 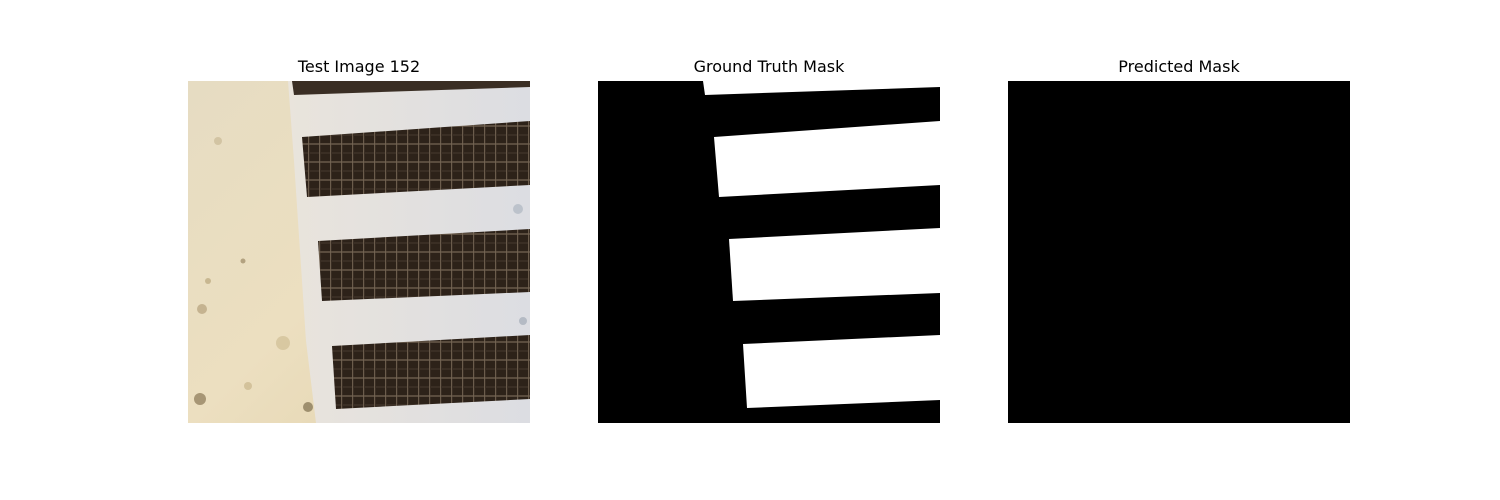 What do you see at coordinates (1179, 66) in the screenshot?
I see `predicted-mask-title: Predicted Mask` at bounding box center [1179, 66].